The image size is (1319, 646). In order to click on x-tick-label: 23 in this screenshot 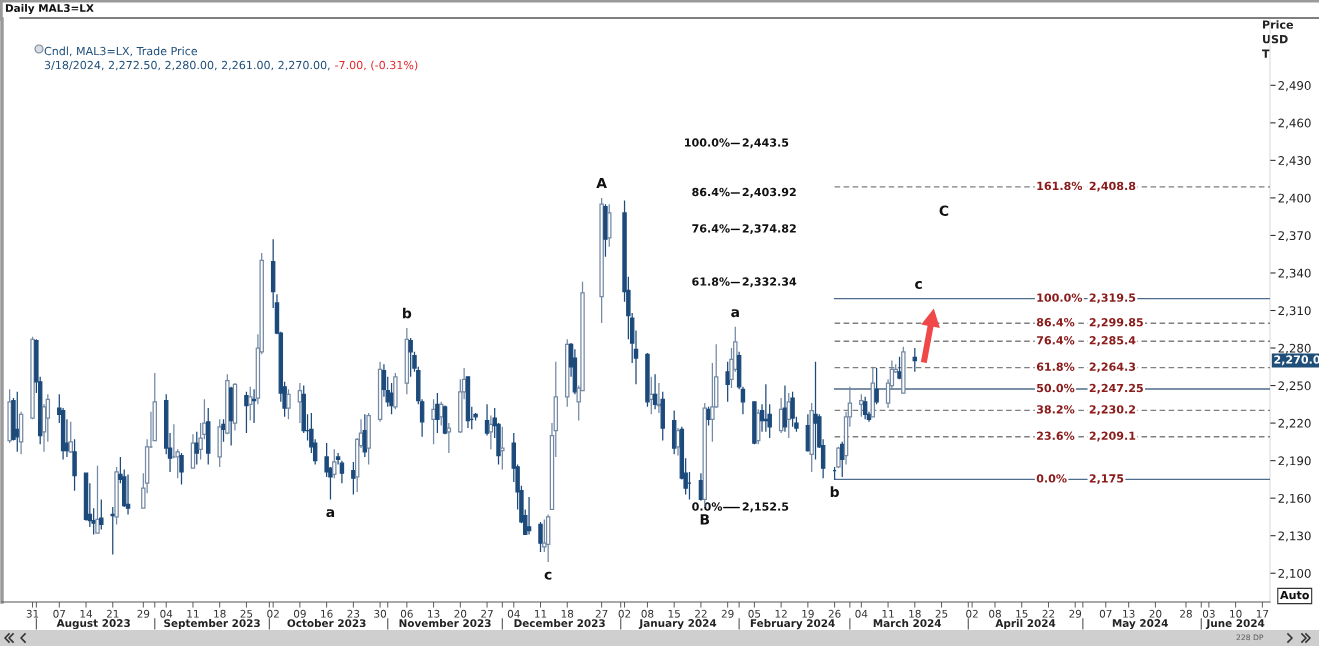, I will do `click(353, 613)`.